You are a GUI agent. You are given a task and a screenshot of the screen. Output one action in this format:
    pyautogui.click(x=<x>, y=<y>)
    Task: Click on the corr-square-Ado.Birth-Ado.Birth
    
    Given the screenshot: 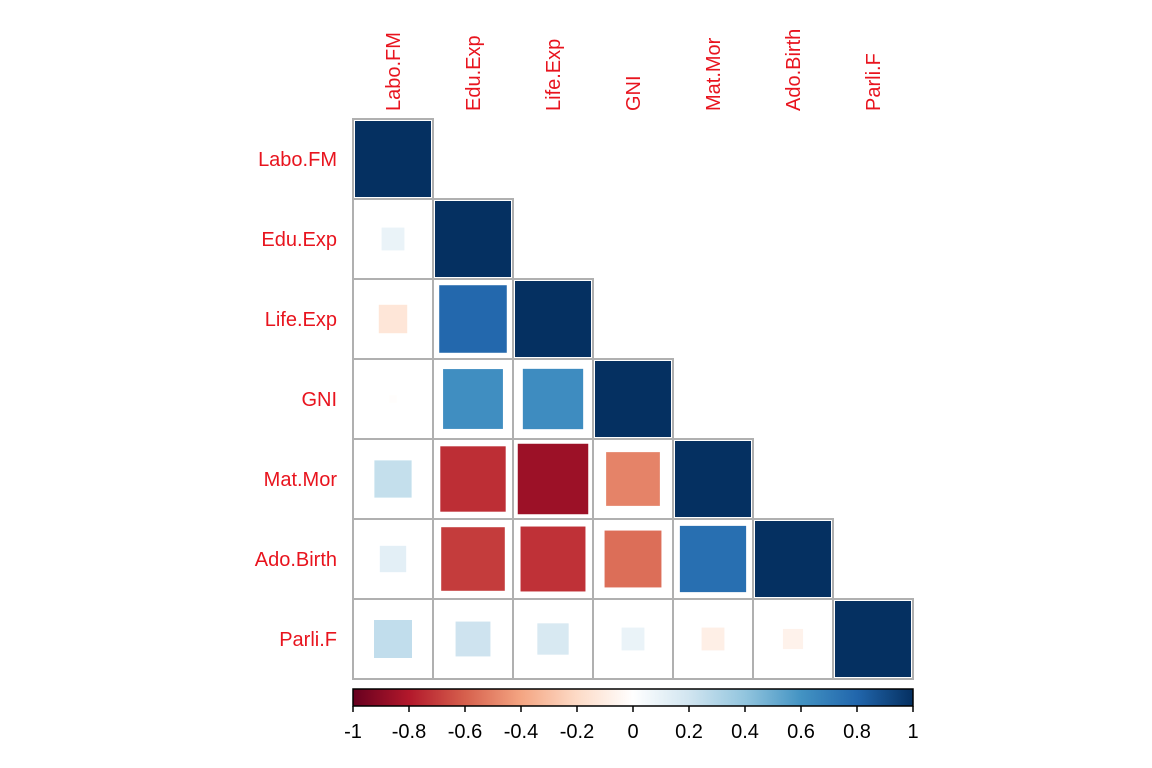 What is the action you would take?
    pyautogui.click(x=793, y=559)
    